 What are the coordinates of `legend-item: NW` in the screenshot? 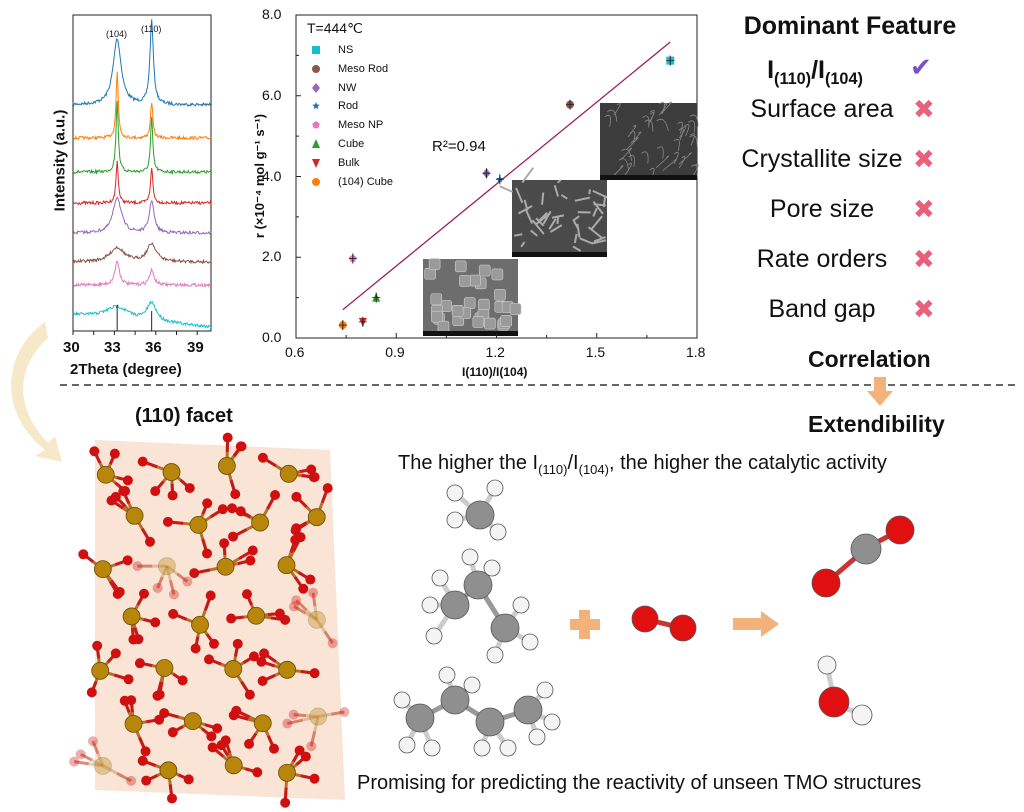 It's located at (351, 88).